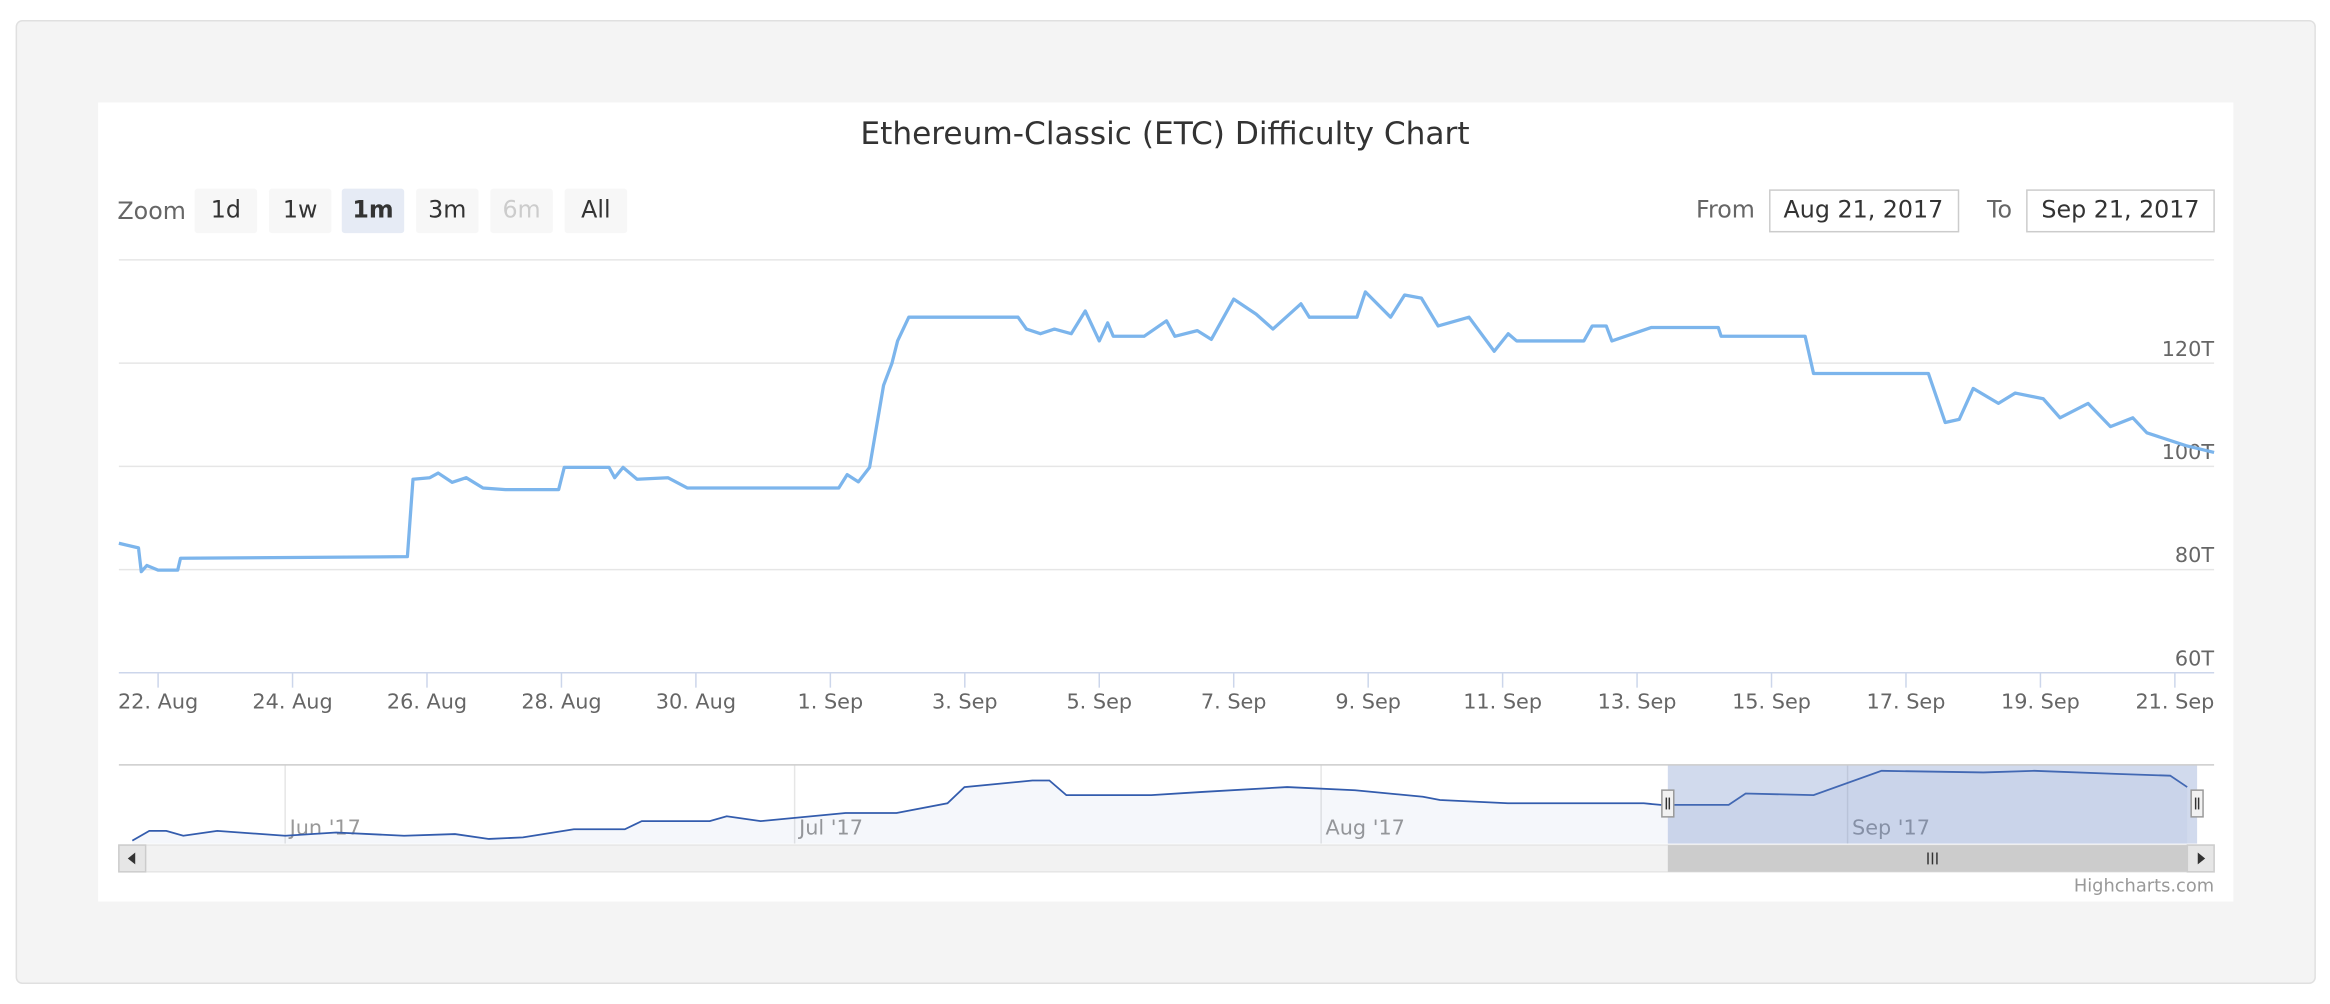 The height and width of the screenshot is (1004, 2330). What do you see at coordinates (1164, 134) in the screenshot?
I see `chart-title: Ethereum-Classic (ETC) Difficulty Chart` at bounding box center [1164, 134].